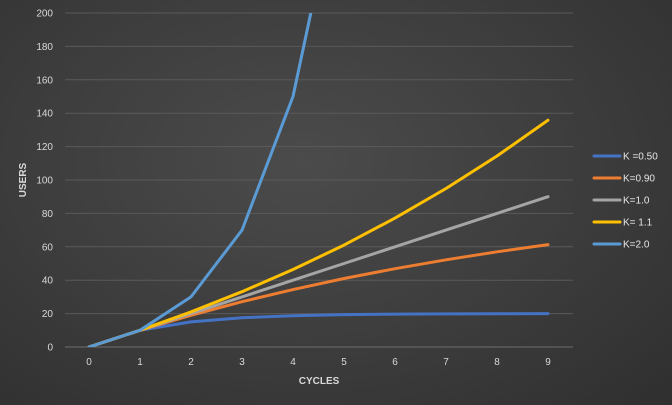 The image size is (672, 405). Describe the element at coordinates (44, 147) in the screenshot. I see `y-tick-label: 120` at that location.